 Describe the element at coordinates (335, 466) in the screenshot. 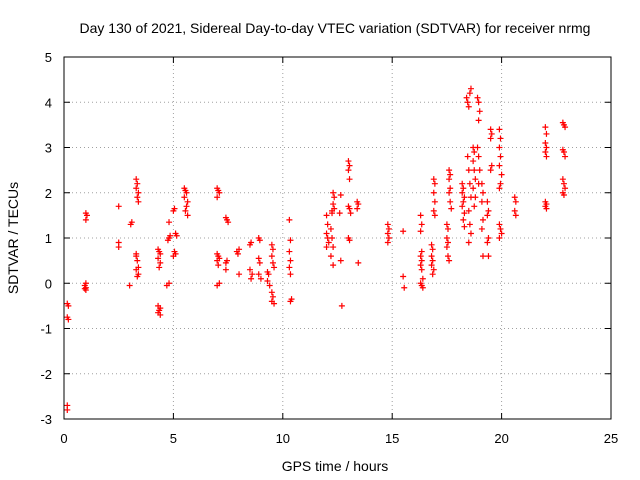

I see `x-axis-label: GPS time / hours` at that location.